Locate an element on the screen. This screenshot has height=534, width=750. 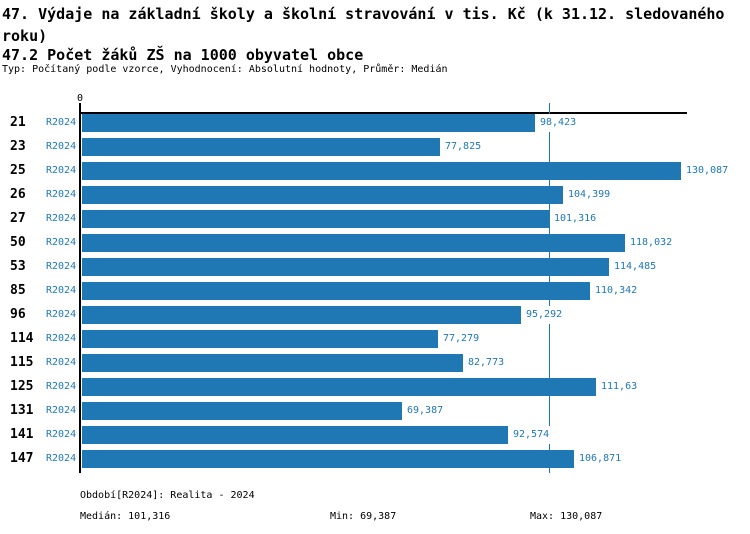
y-axis-line is located at coordinates (80, 292).